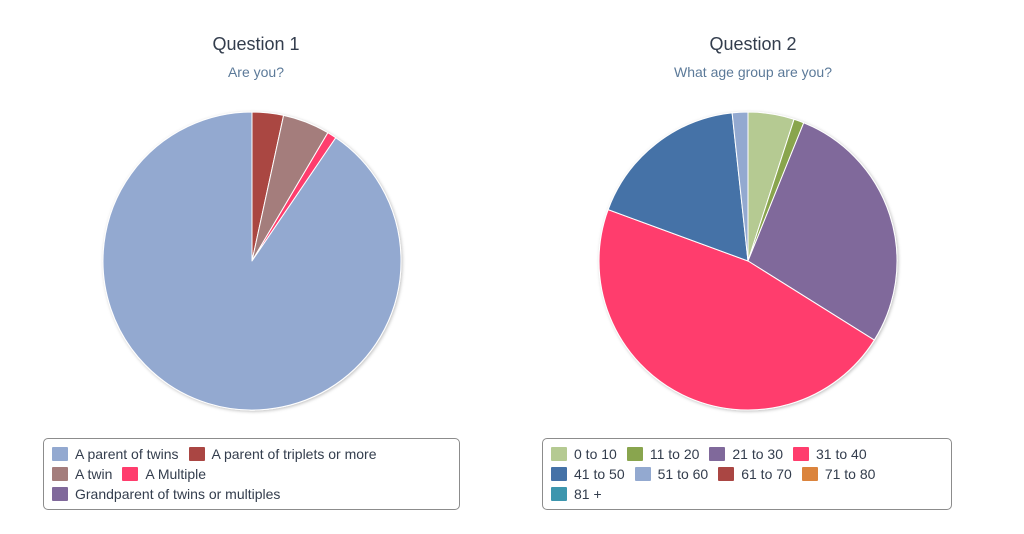 The image size is (1024, 534). I want to click on legend-item-61-to-70: 61 to 70, so click(755, 474).